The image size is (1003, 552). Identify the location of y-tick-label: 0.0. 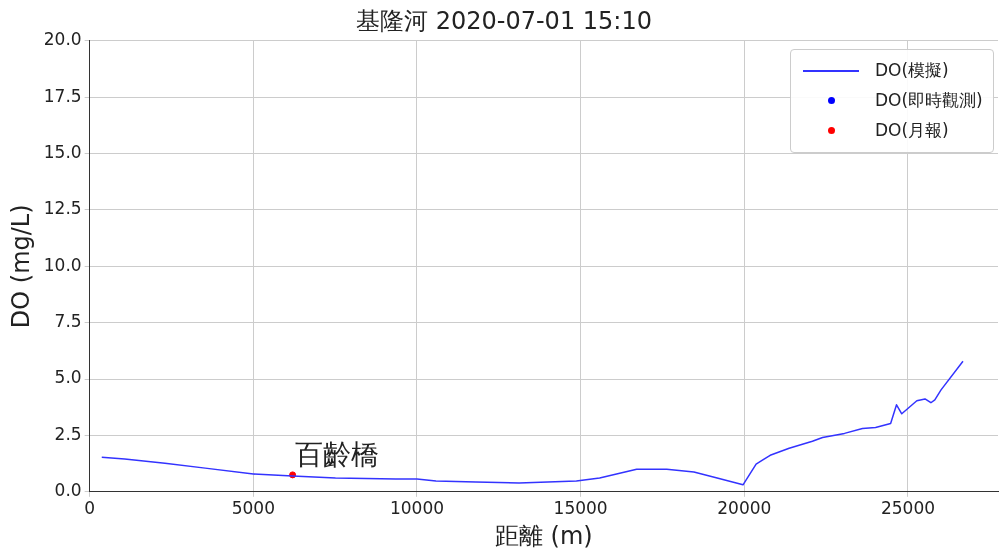
(68, 490).